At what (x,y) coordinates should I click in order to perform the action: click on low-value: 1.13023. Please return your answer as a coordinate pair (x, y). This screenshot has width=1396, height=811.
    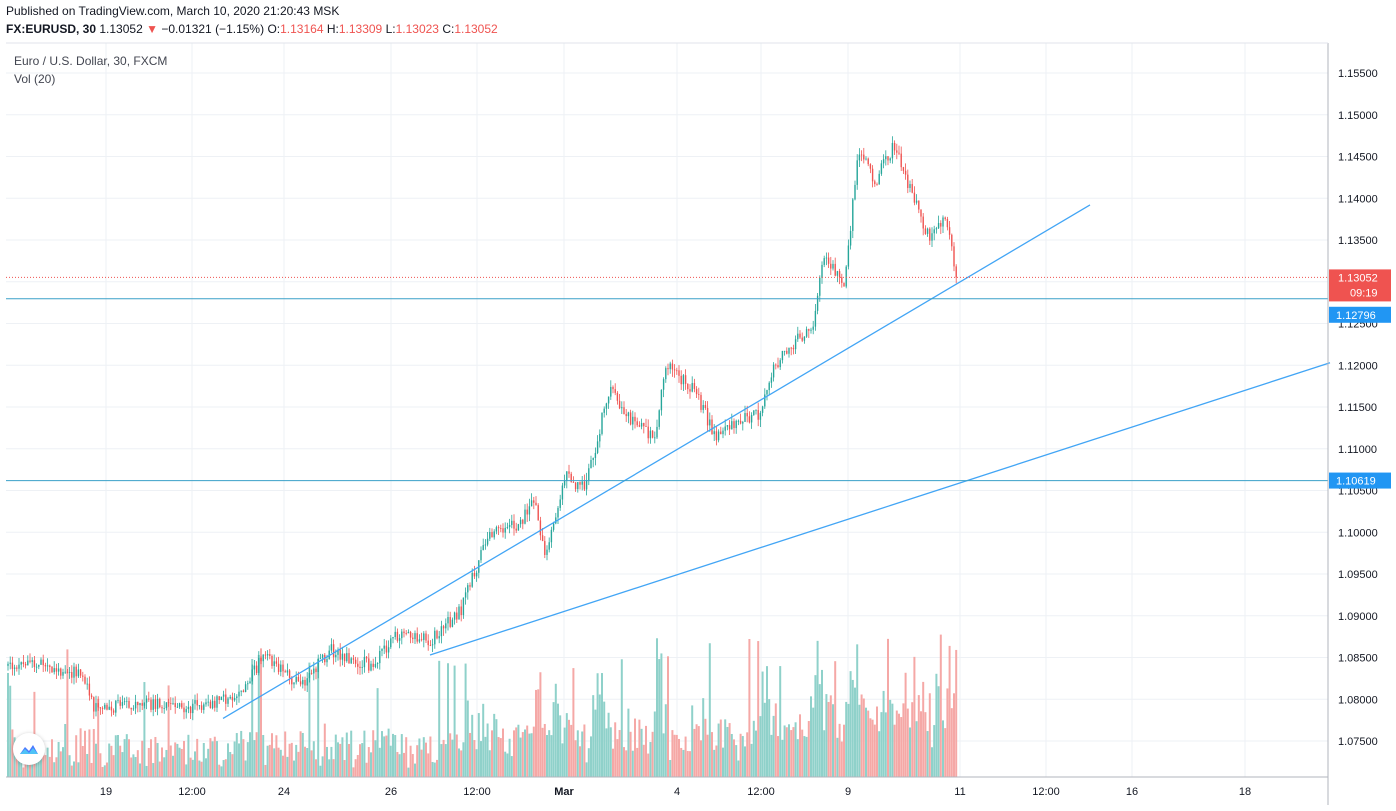
    Looking at the image, I should click on (417, 29).